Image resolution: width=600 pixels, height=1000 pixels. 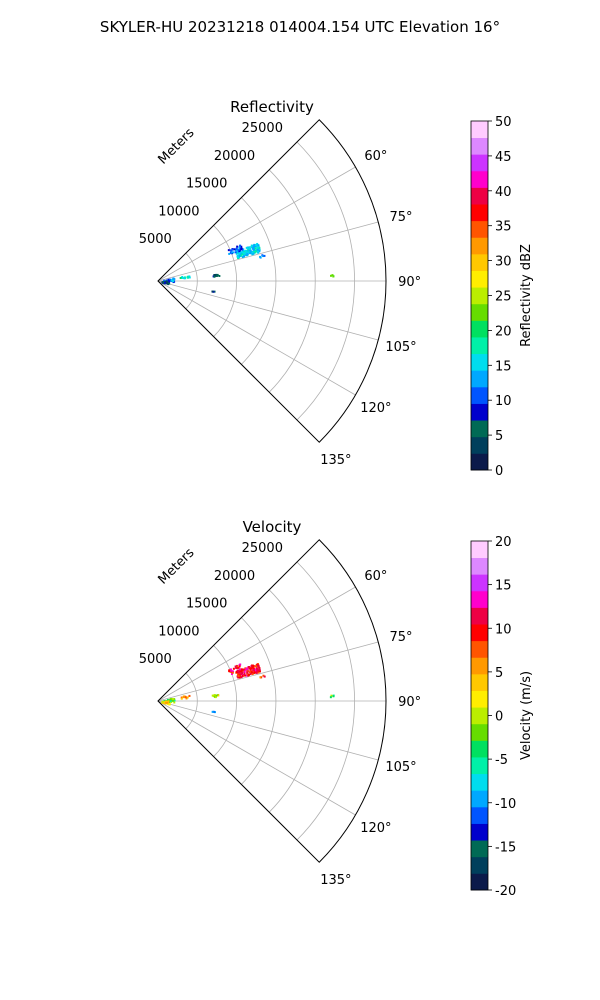 I want to click on azimuth-tick-label: 135°, so click(x=335, y=460).